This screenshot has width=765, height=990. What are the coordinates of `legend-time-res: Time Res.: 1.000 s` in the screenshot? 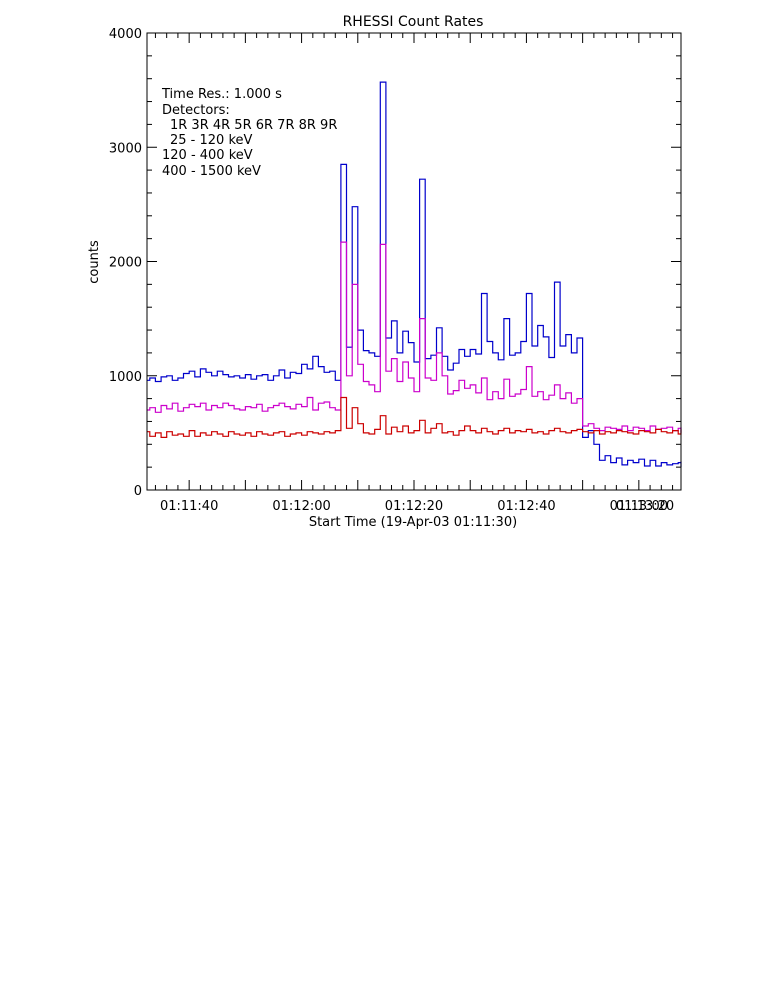 It's located at (221, 94).